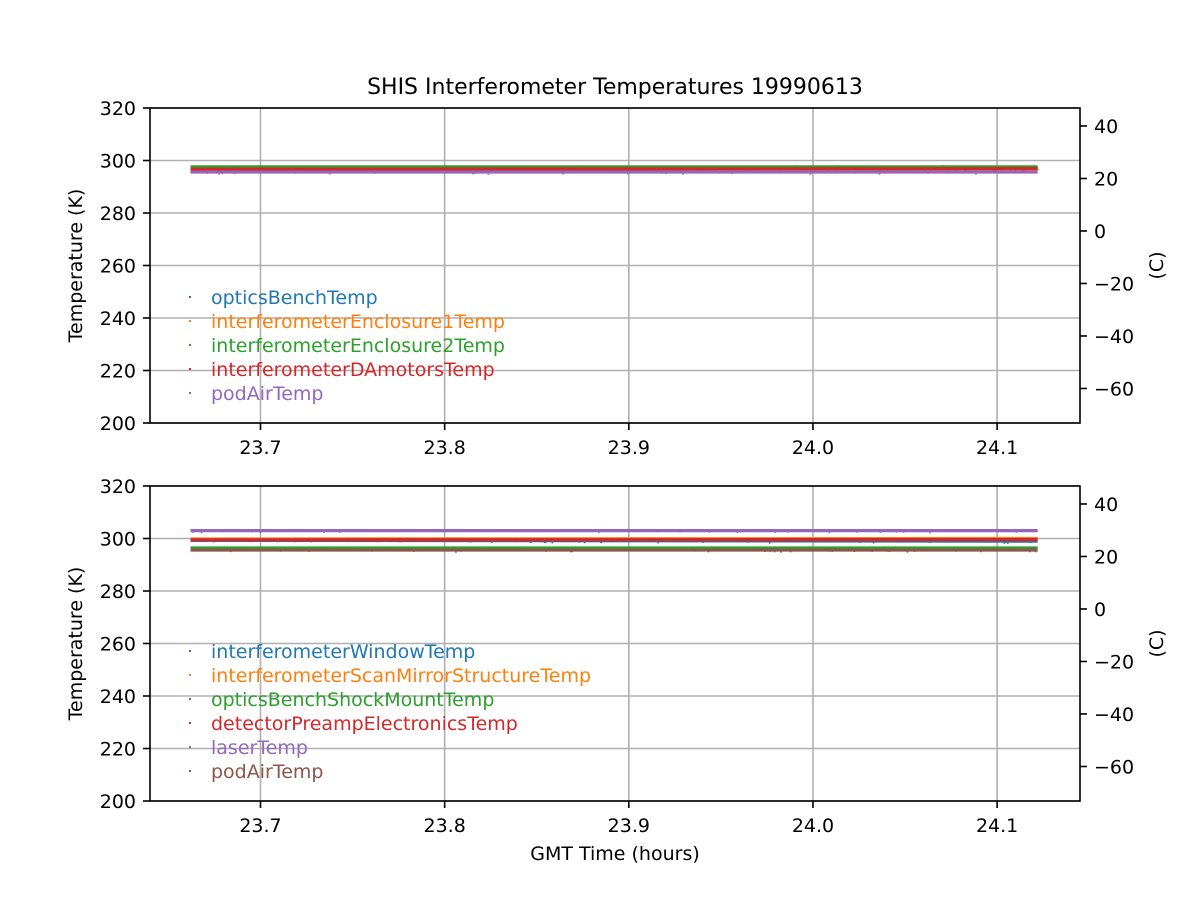 This screenshot has width=1200, height=900. Describe the element at coordinates (444, 448) in the screenshot. I see `x-tick-label: 23.8` at that location.